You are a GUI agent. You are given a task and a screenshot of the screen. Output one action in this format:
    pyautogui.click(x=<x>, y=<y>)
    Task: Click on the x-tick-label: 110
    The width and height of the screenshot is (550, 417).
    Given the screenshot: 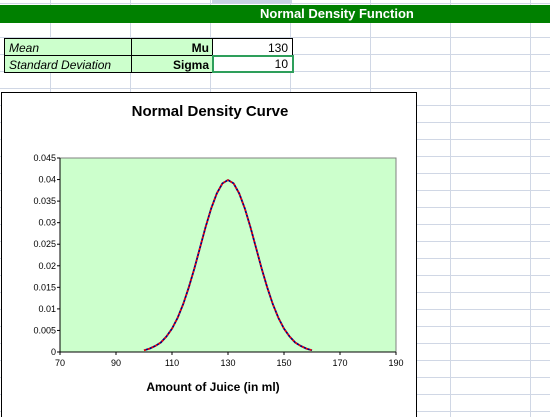 What is the action you would take?
    pyautogui.click(x=172, y=363)
    